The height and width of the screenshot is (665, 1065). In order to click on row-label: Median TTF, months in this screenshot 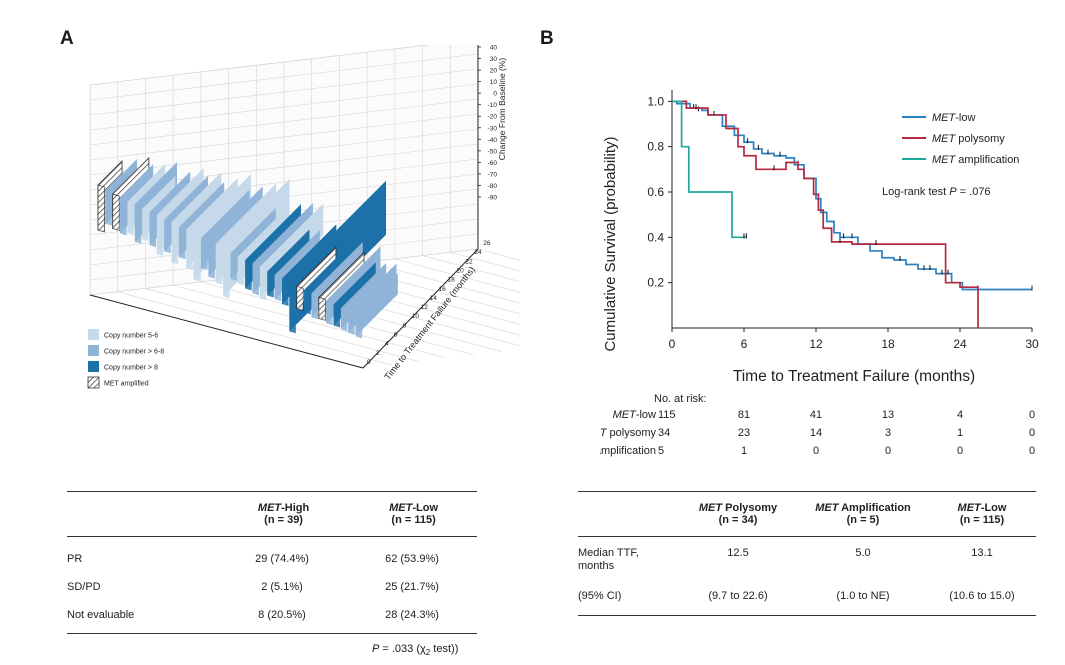, I will do `click(608, 559)`.